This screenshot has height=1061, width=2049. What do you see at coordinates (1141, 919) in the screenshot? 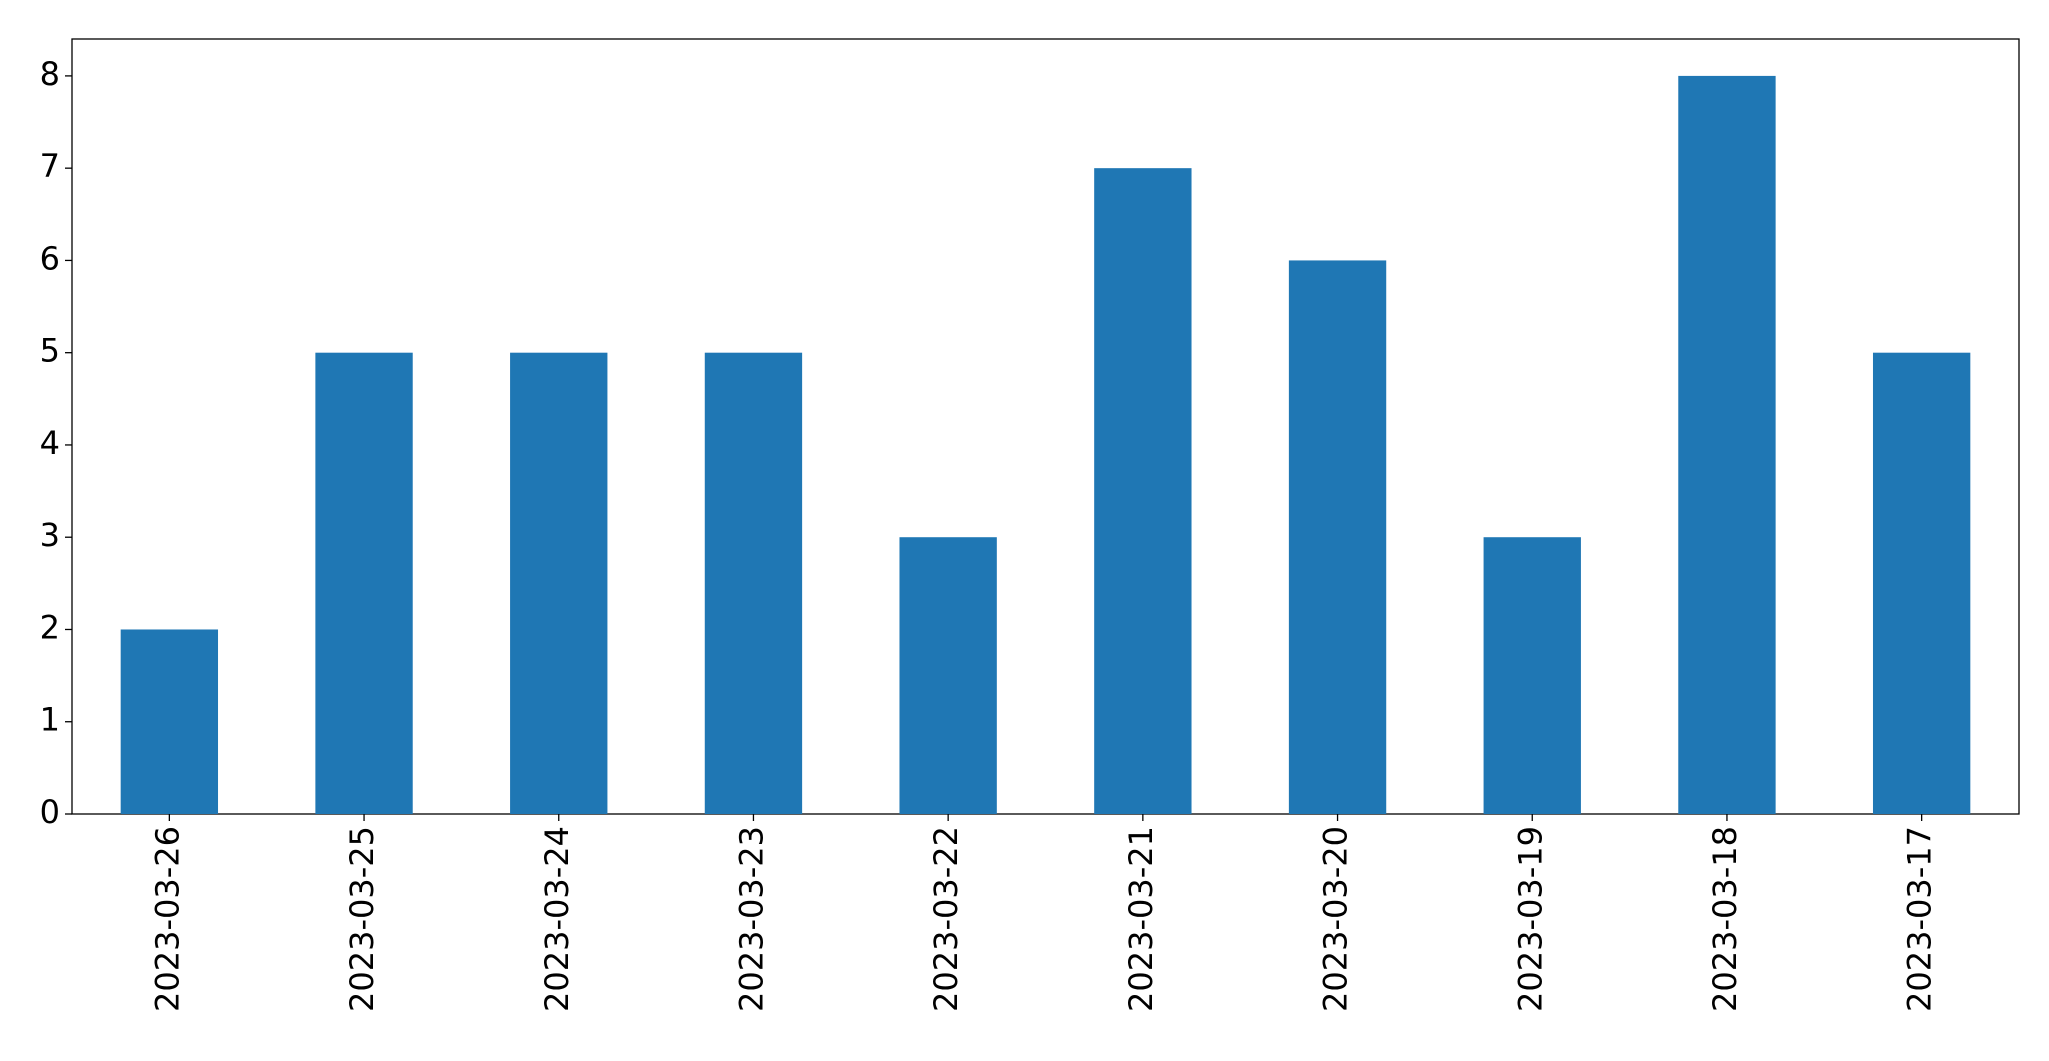
I see `x-tick-label: 2023-03-21` at bounding box center [1141, 919].